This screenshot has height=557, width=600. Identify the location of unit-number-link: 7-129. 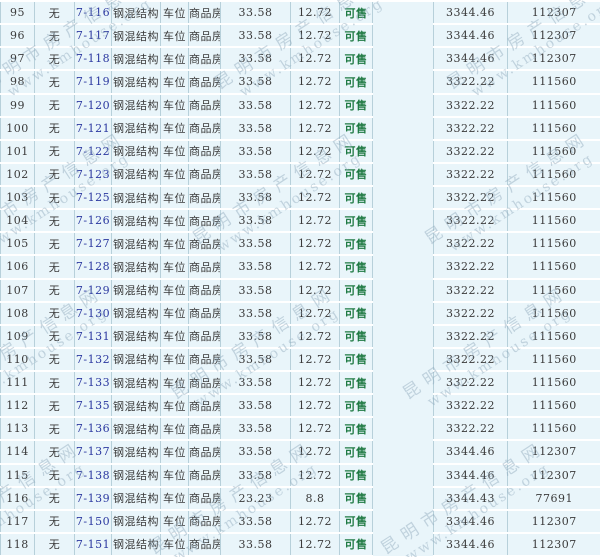
(93, 290).